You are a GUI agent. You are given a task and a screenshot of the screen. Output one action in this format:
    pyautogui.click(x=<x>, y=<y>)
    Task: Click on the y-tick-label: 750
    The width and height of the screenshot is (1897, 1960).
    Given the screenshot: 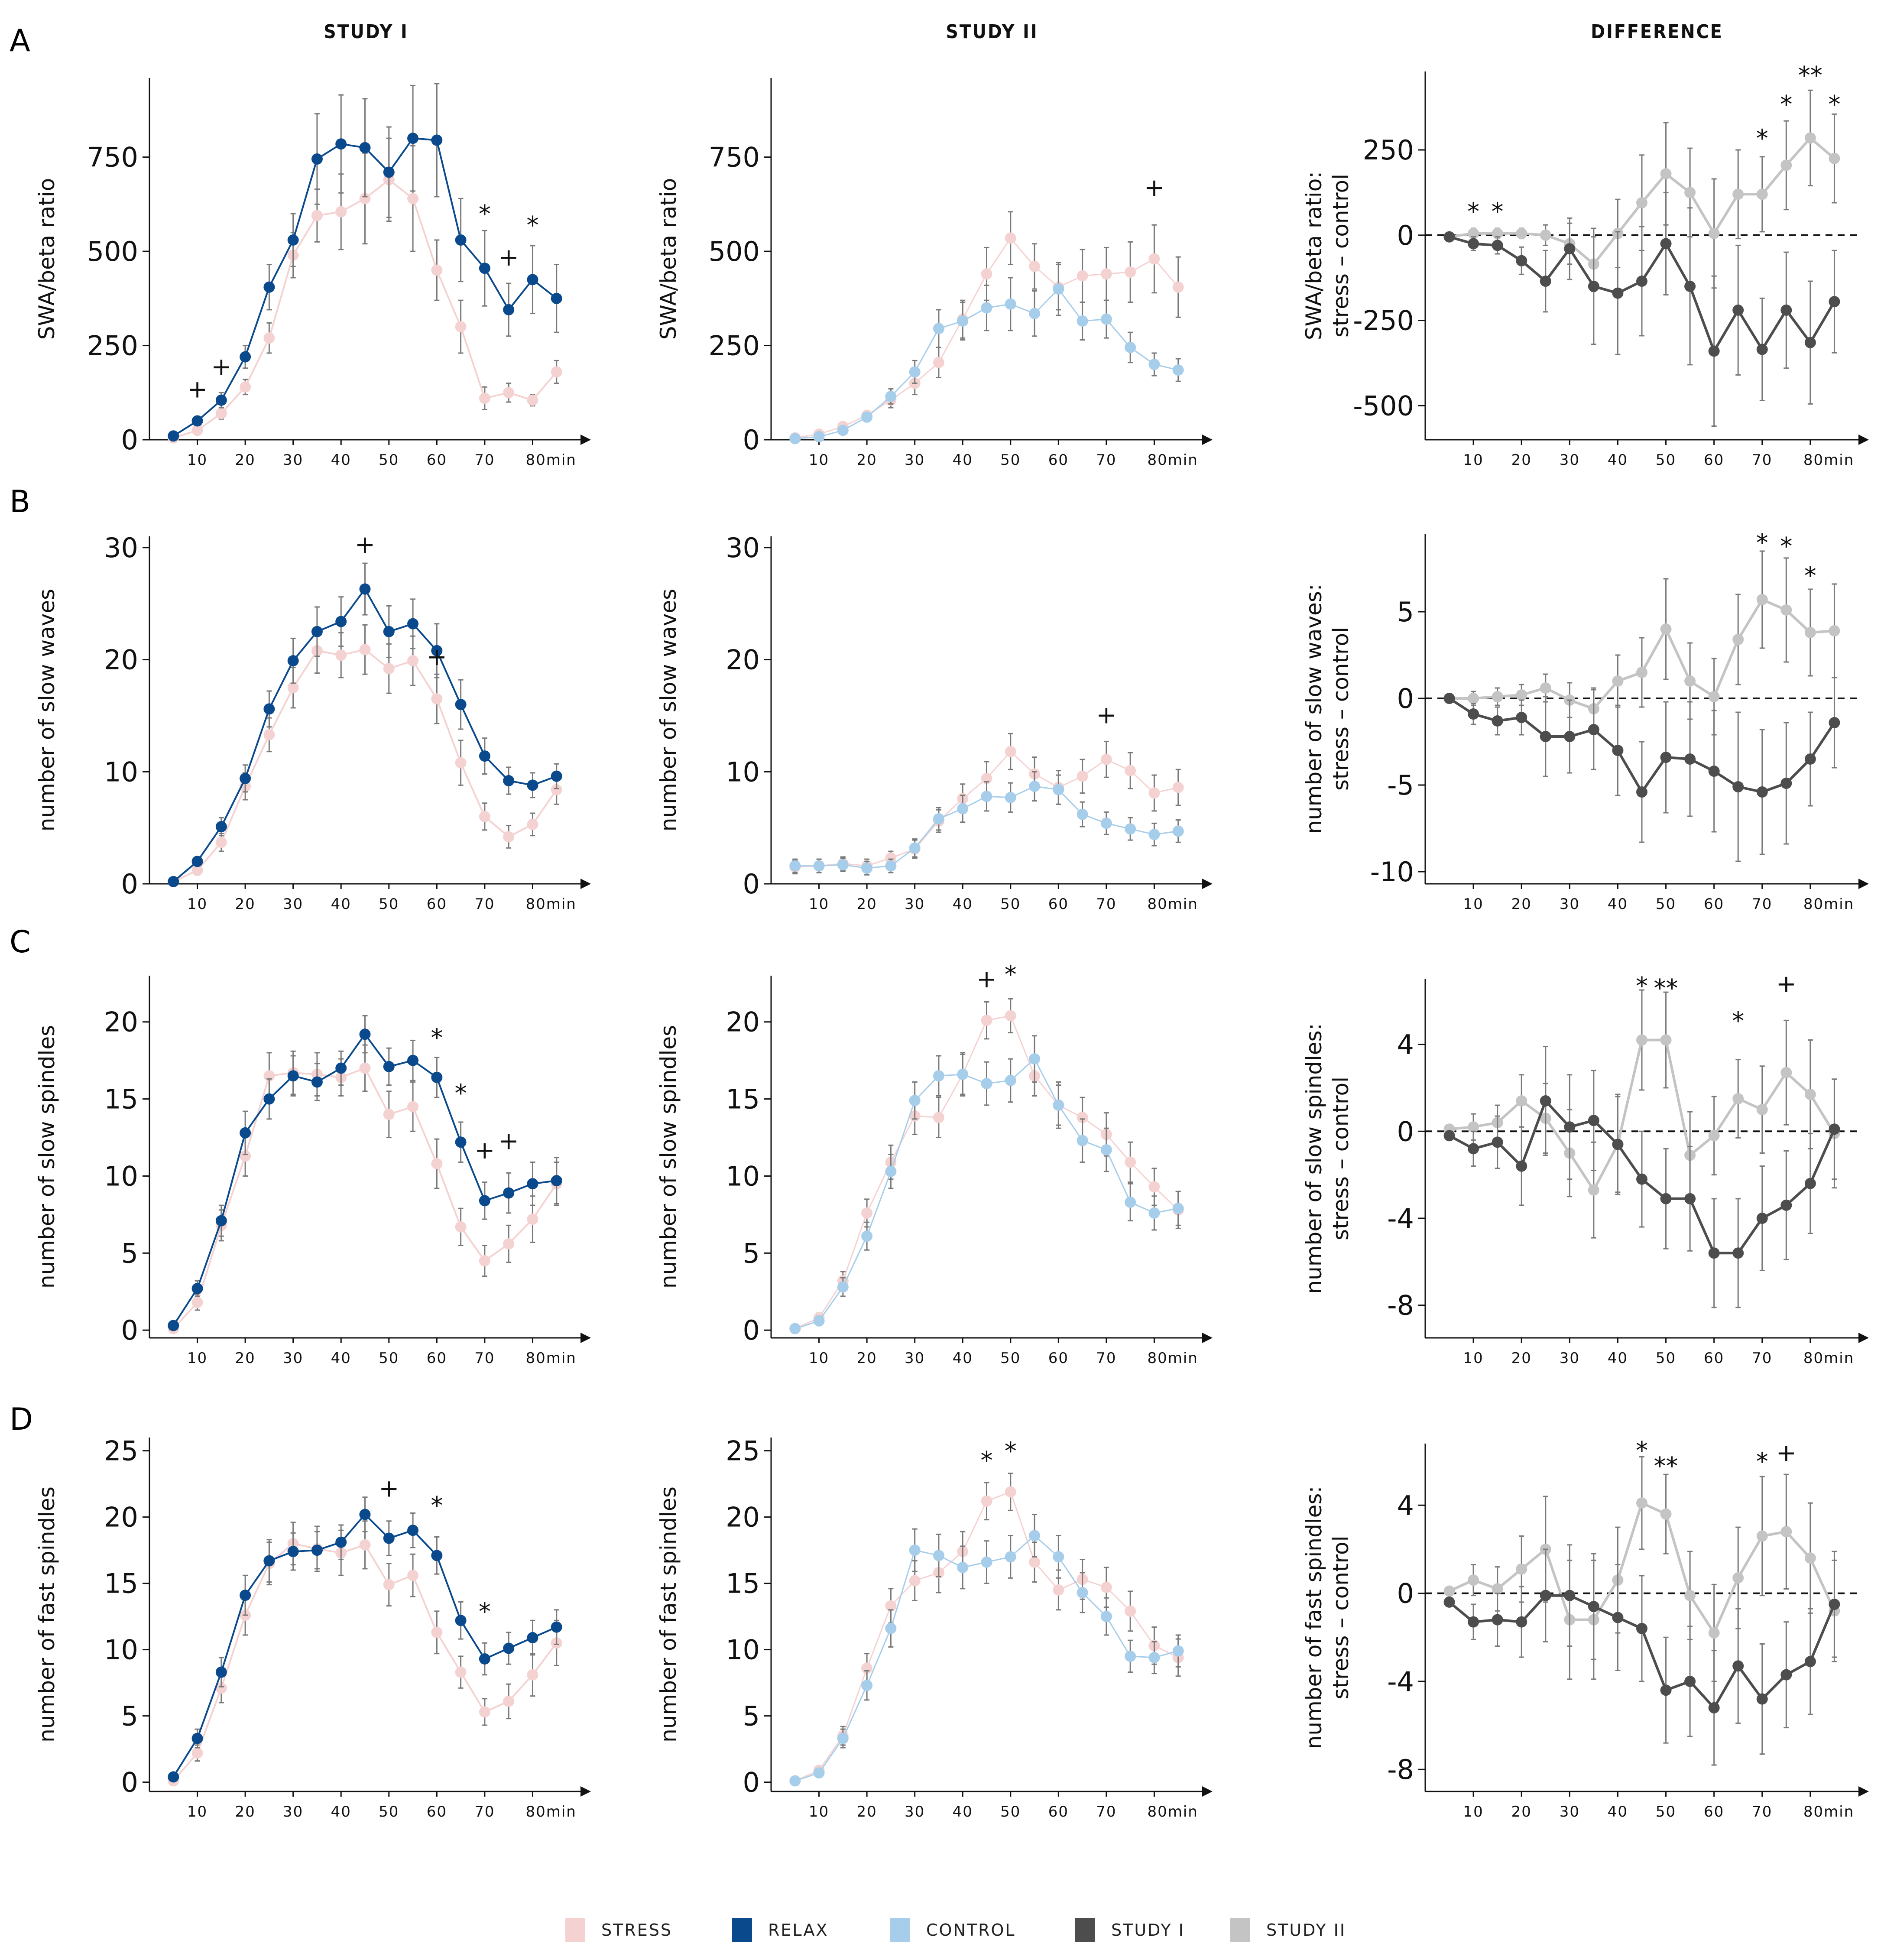 What is the action you would take?
    pyautogui.click(x=734, y=157)
    